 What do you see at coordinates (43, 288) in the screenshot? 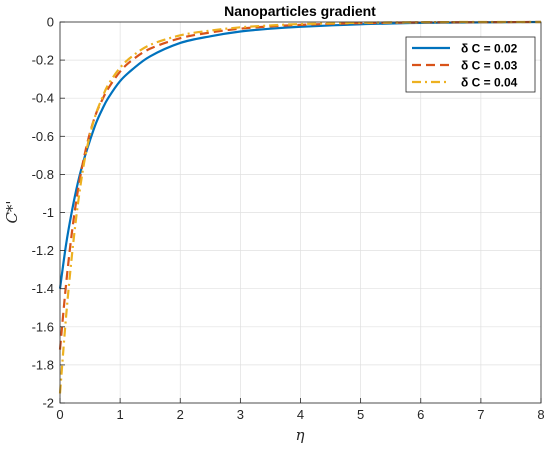
I see `y-tick-label: -1.4` at bounding box center [43, 288].